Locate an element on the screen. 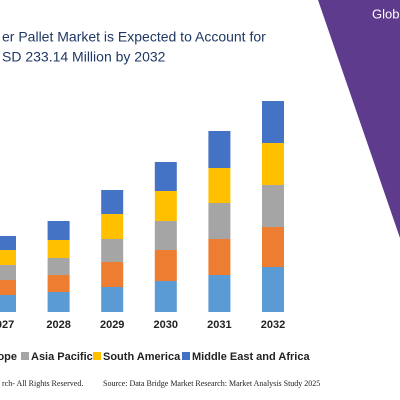 The width and height of the screenshot is (400, 400). legend-label: Asia Pacific is located at coordinates (62, 357).